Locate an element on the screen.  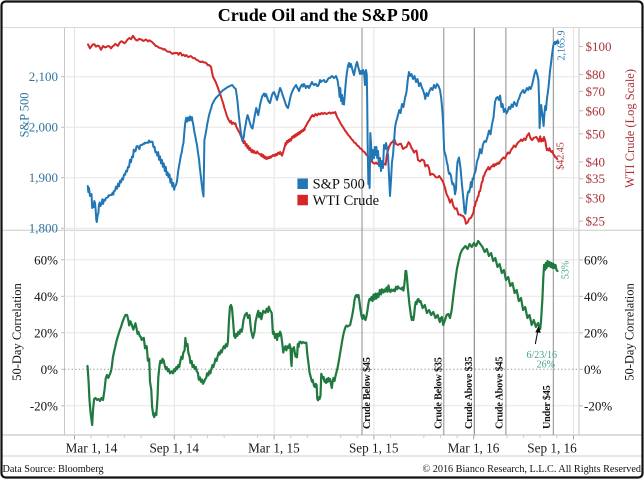
svg-text: Mar 1, 15 is located at coordinates (274, 447).